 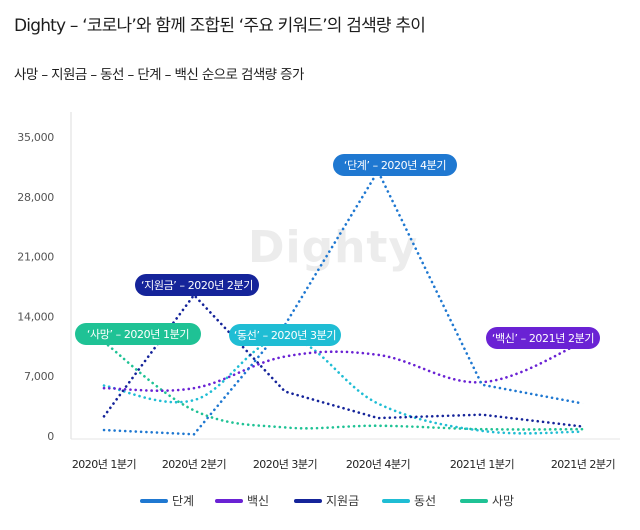 I want to click on series-line-사망, so click(x=343, y=385).